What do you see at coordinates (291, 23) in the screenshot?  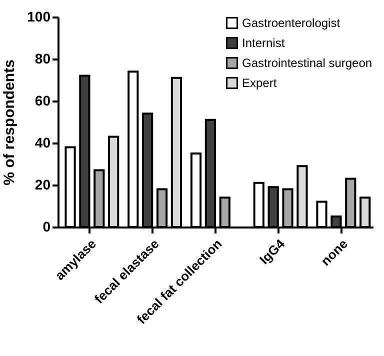 I see `legend-label: Gastroenterologist` at bounding box center [291, 23].